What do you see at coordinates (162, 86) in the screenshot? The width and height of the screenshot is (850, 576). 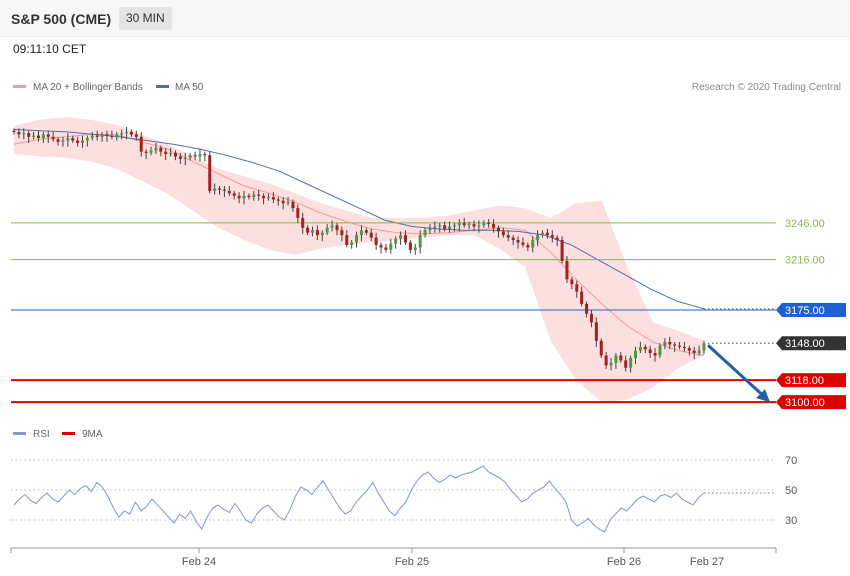 I see `legend-swatch-ma50` at bounding box center [162, 86].